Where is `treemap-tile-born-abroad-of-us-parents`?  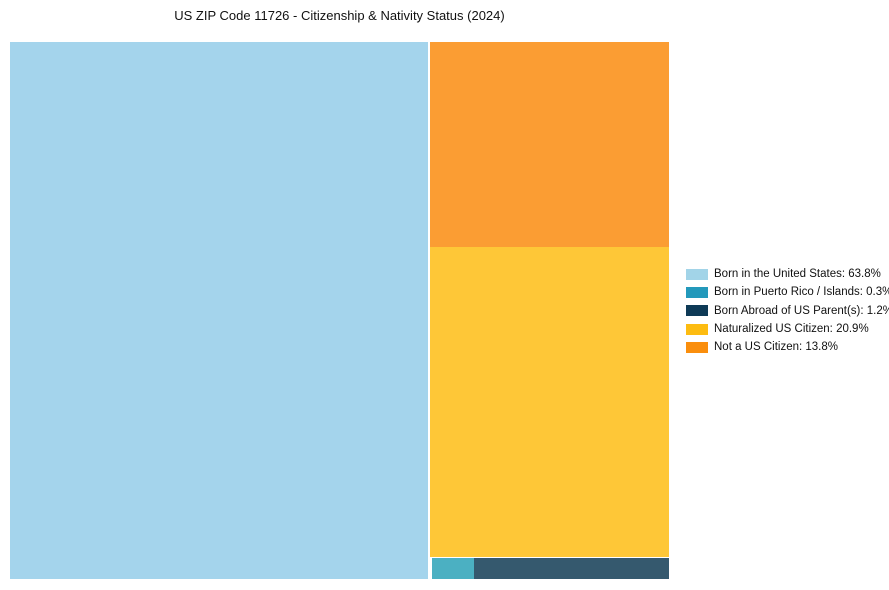 treemap-tile-born-abroad-of-us-parents is located at coordinates (571, 568).